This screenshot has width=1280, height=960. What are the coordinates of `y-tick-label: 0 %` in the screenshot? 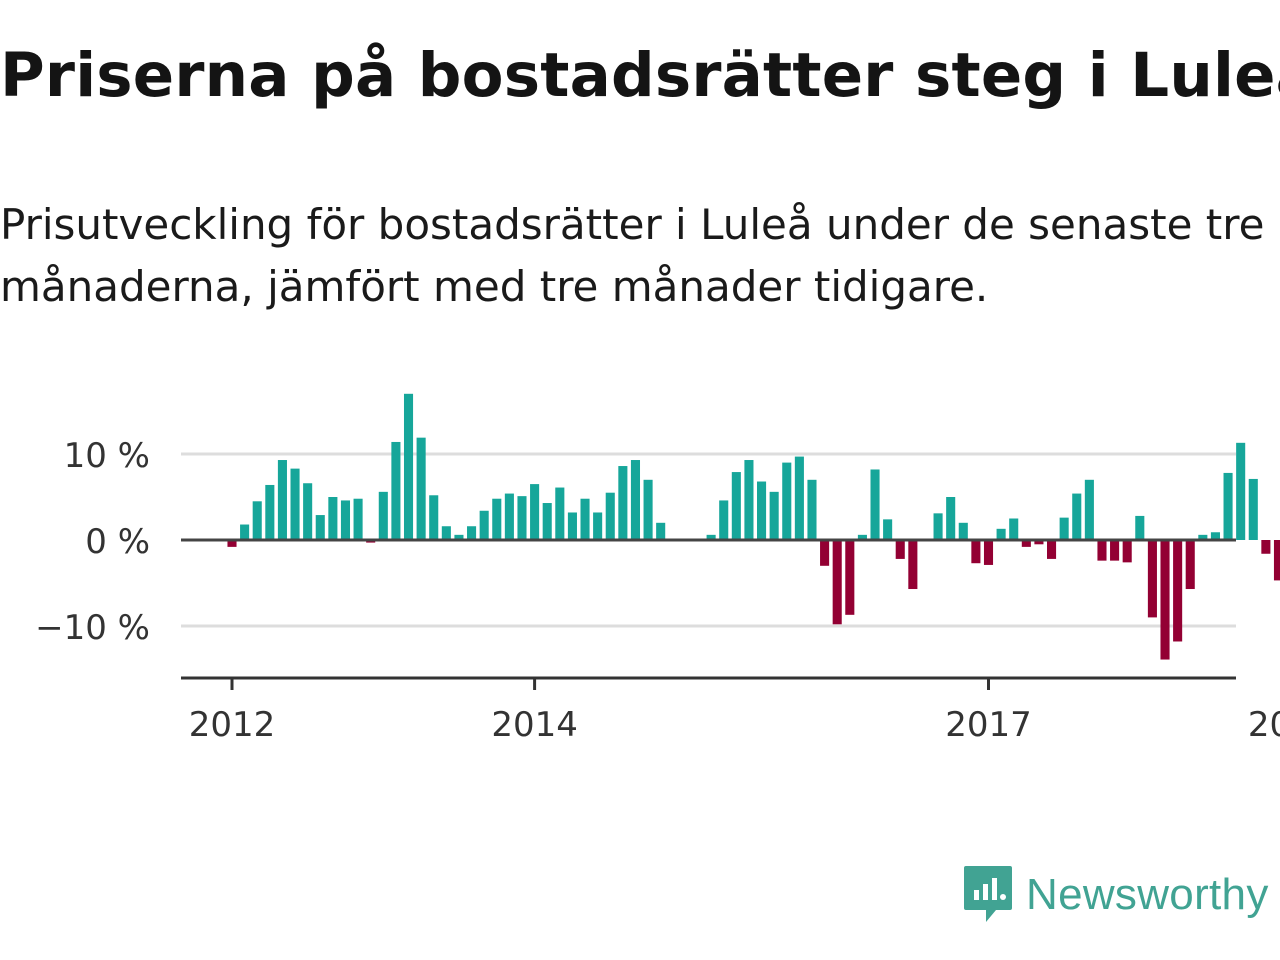 It's located at (117, 542).